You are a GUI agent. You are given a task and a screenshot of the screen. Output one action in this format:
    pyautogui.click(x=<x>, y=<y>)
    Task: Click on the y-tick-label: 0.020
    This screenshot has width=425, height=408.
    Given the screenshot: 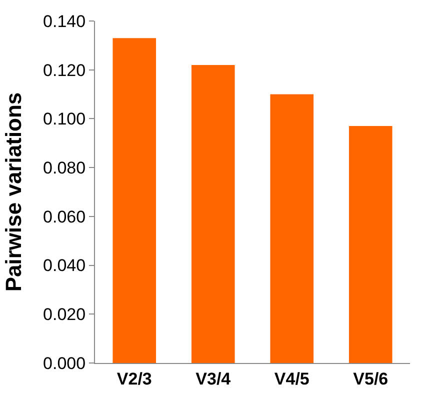 What is the action you would take?
    pyautogui.click(x=64, y=314)
    